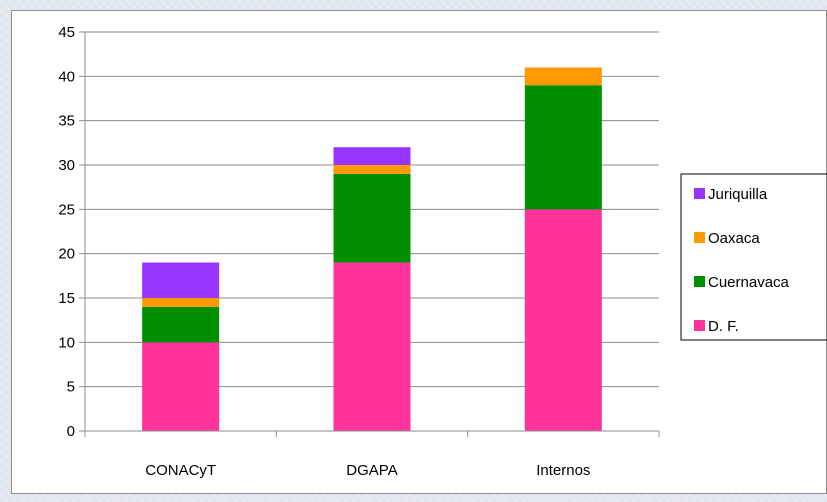  Describe the element at coordinates (71, 431) in the screenshot. I see `y-tick-label: 0` at that location.